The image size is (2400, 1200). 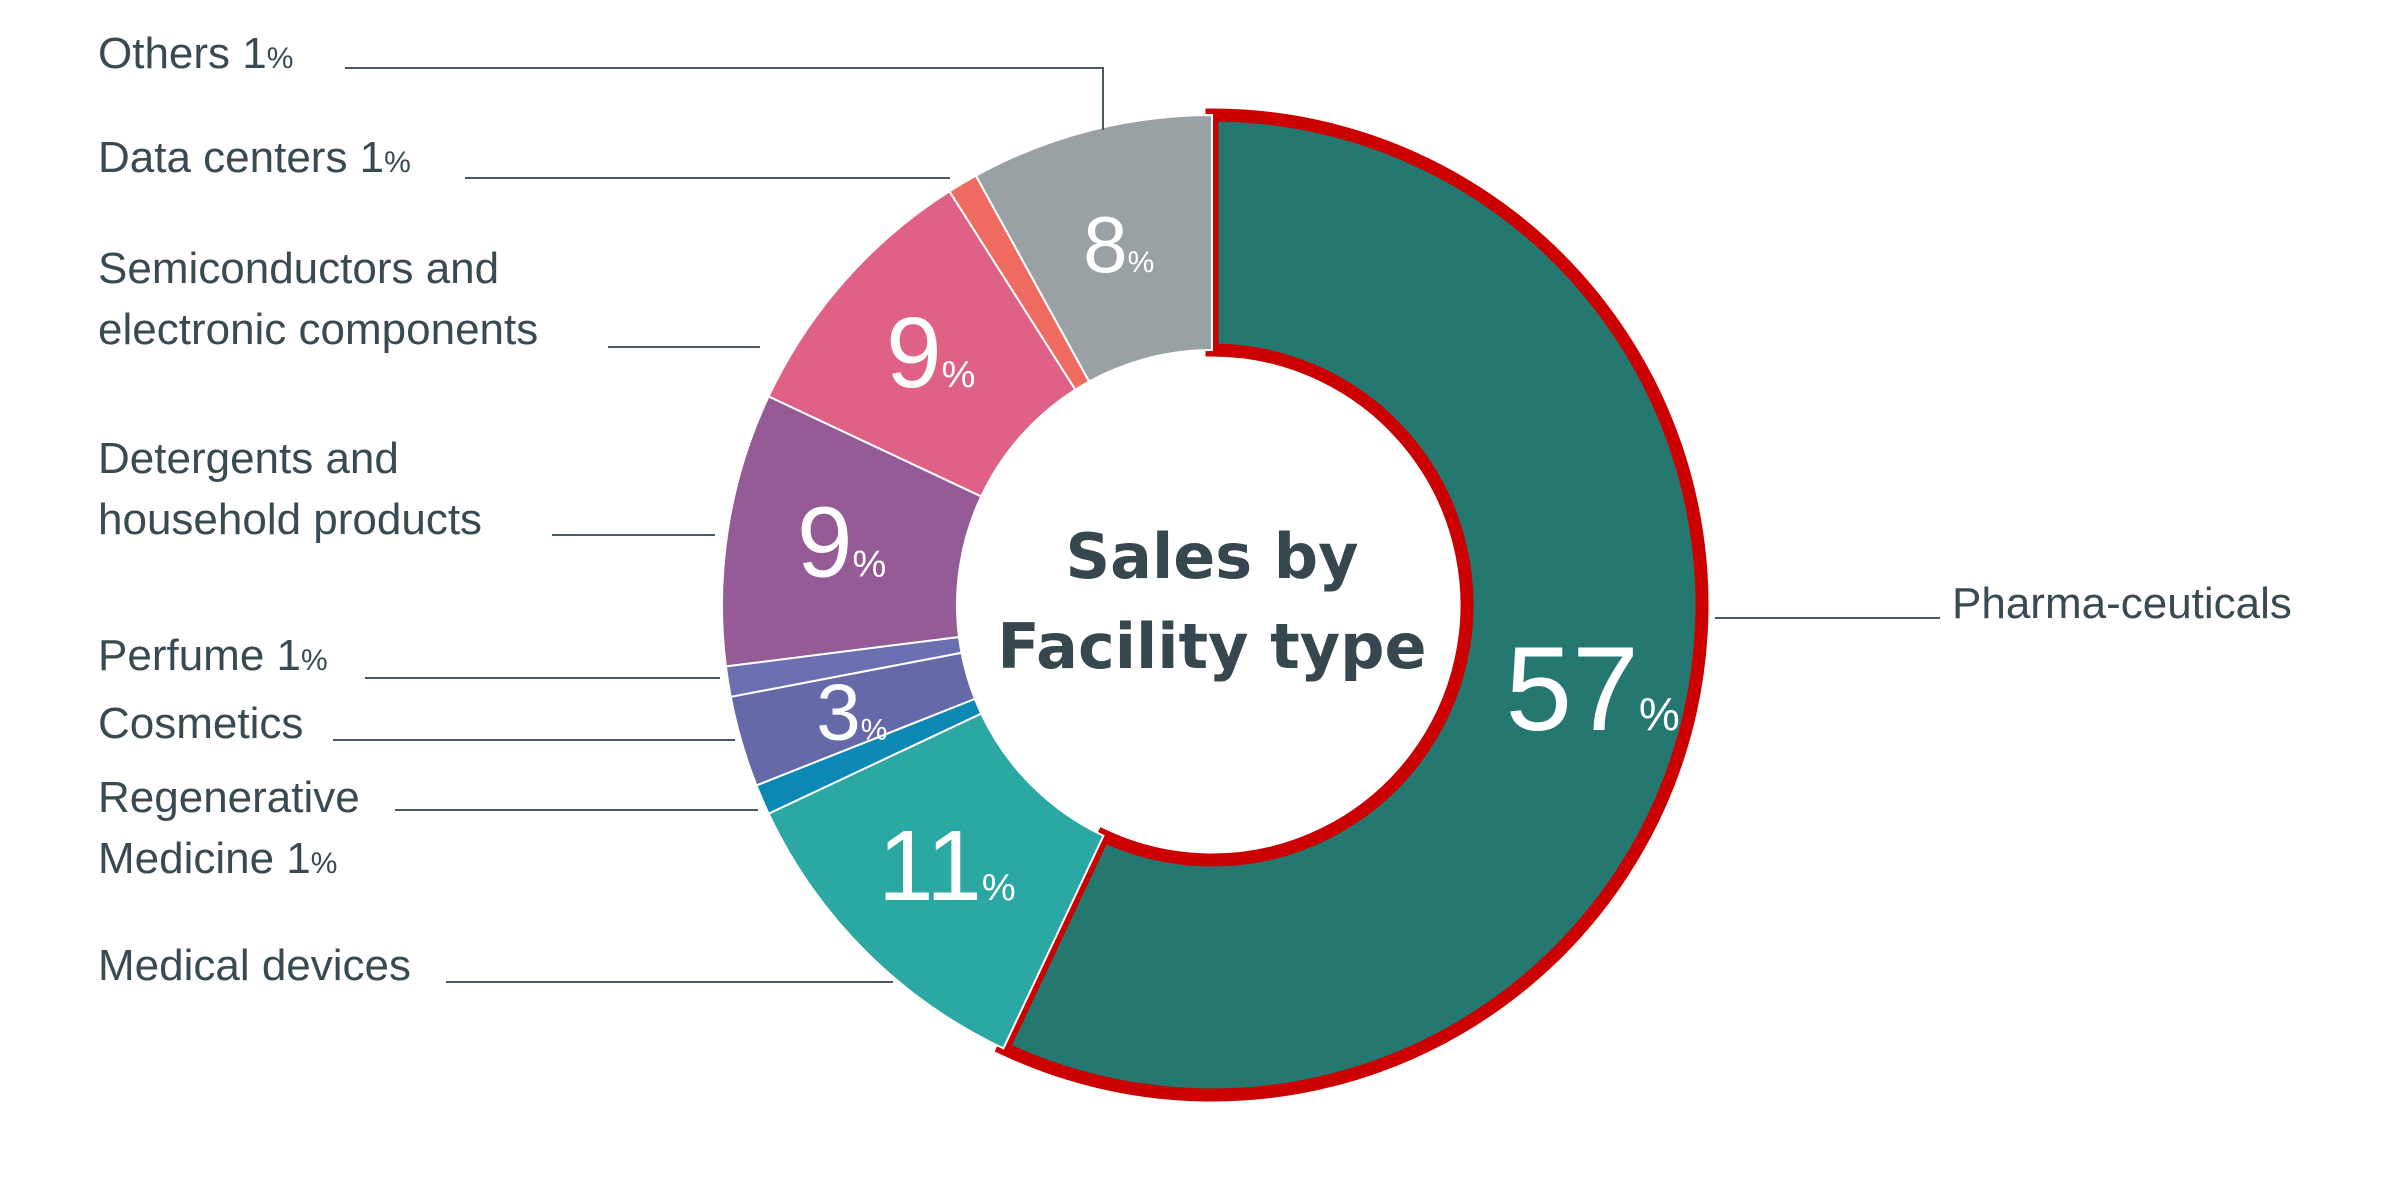 What do you see at coordinates (195, 53) in the screenshot?
I see `category-label-others: Others 1%` at bounding box center [195, 53].